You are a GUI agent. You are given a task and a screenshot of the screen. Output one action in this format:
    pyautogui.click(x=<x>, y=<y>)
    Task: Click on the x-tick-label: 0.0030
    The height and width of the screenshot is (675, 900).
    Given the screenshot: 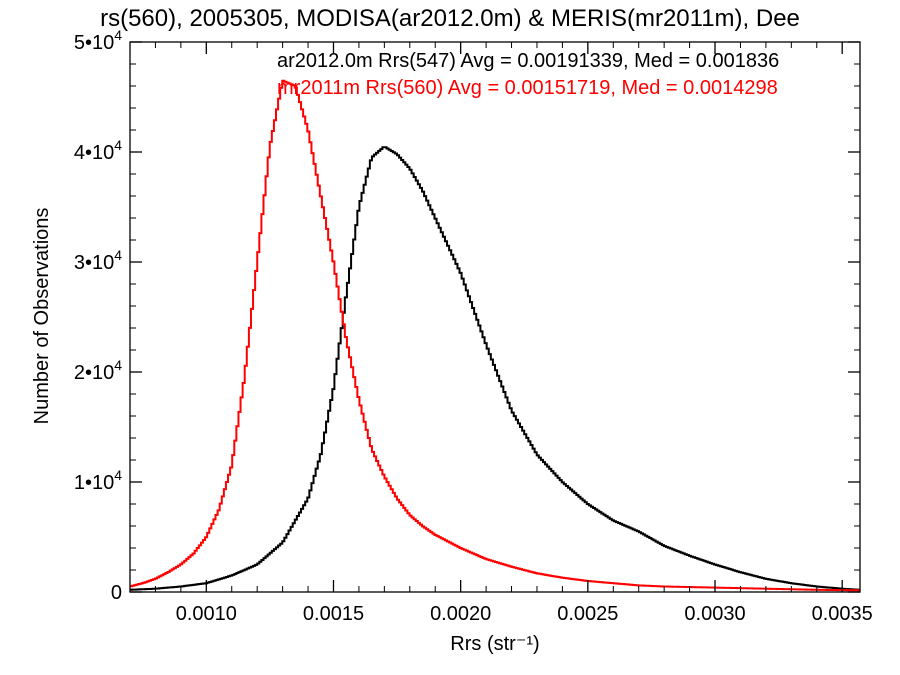 What is the action you would take?
    pyautogui.click(x=714, y=614)
    